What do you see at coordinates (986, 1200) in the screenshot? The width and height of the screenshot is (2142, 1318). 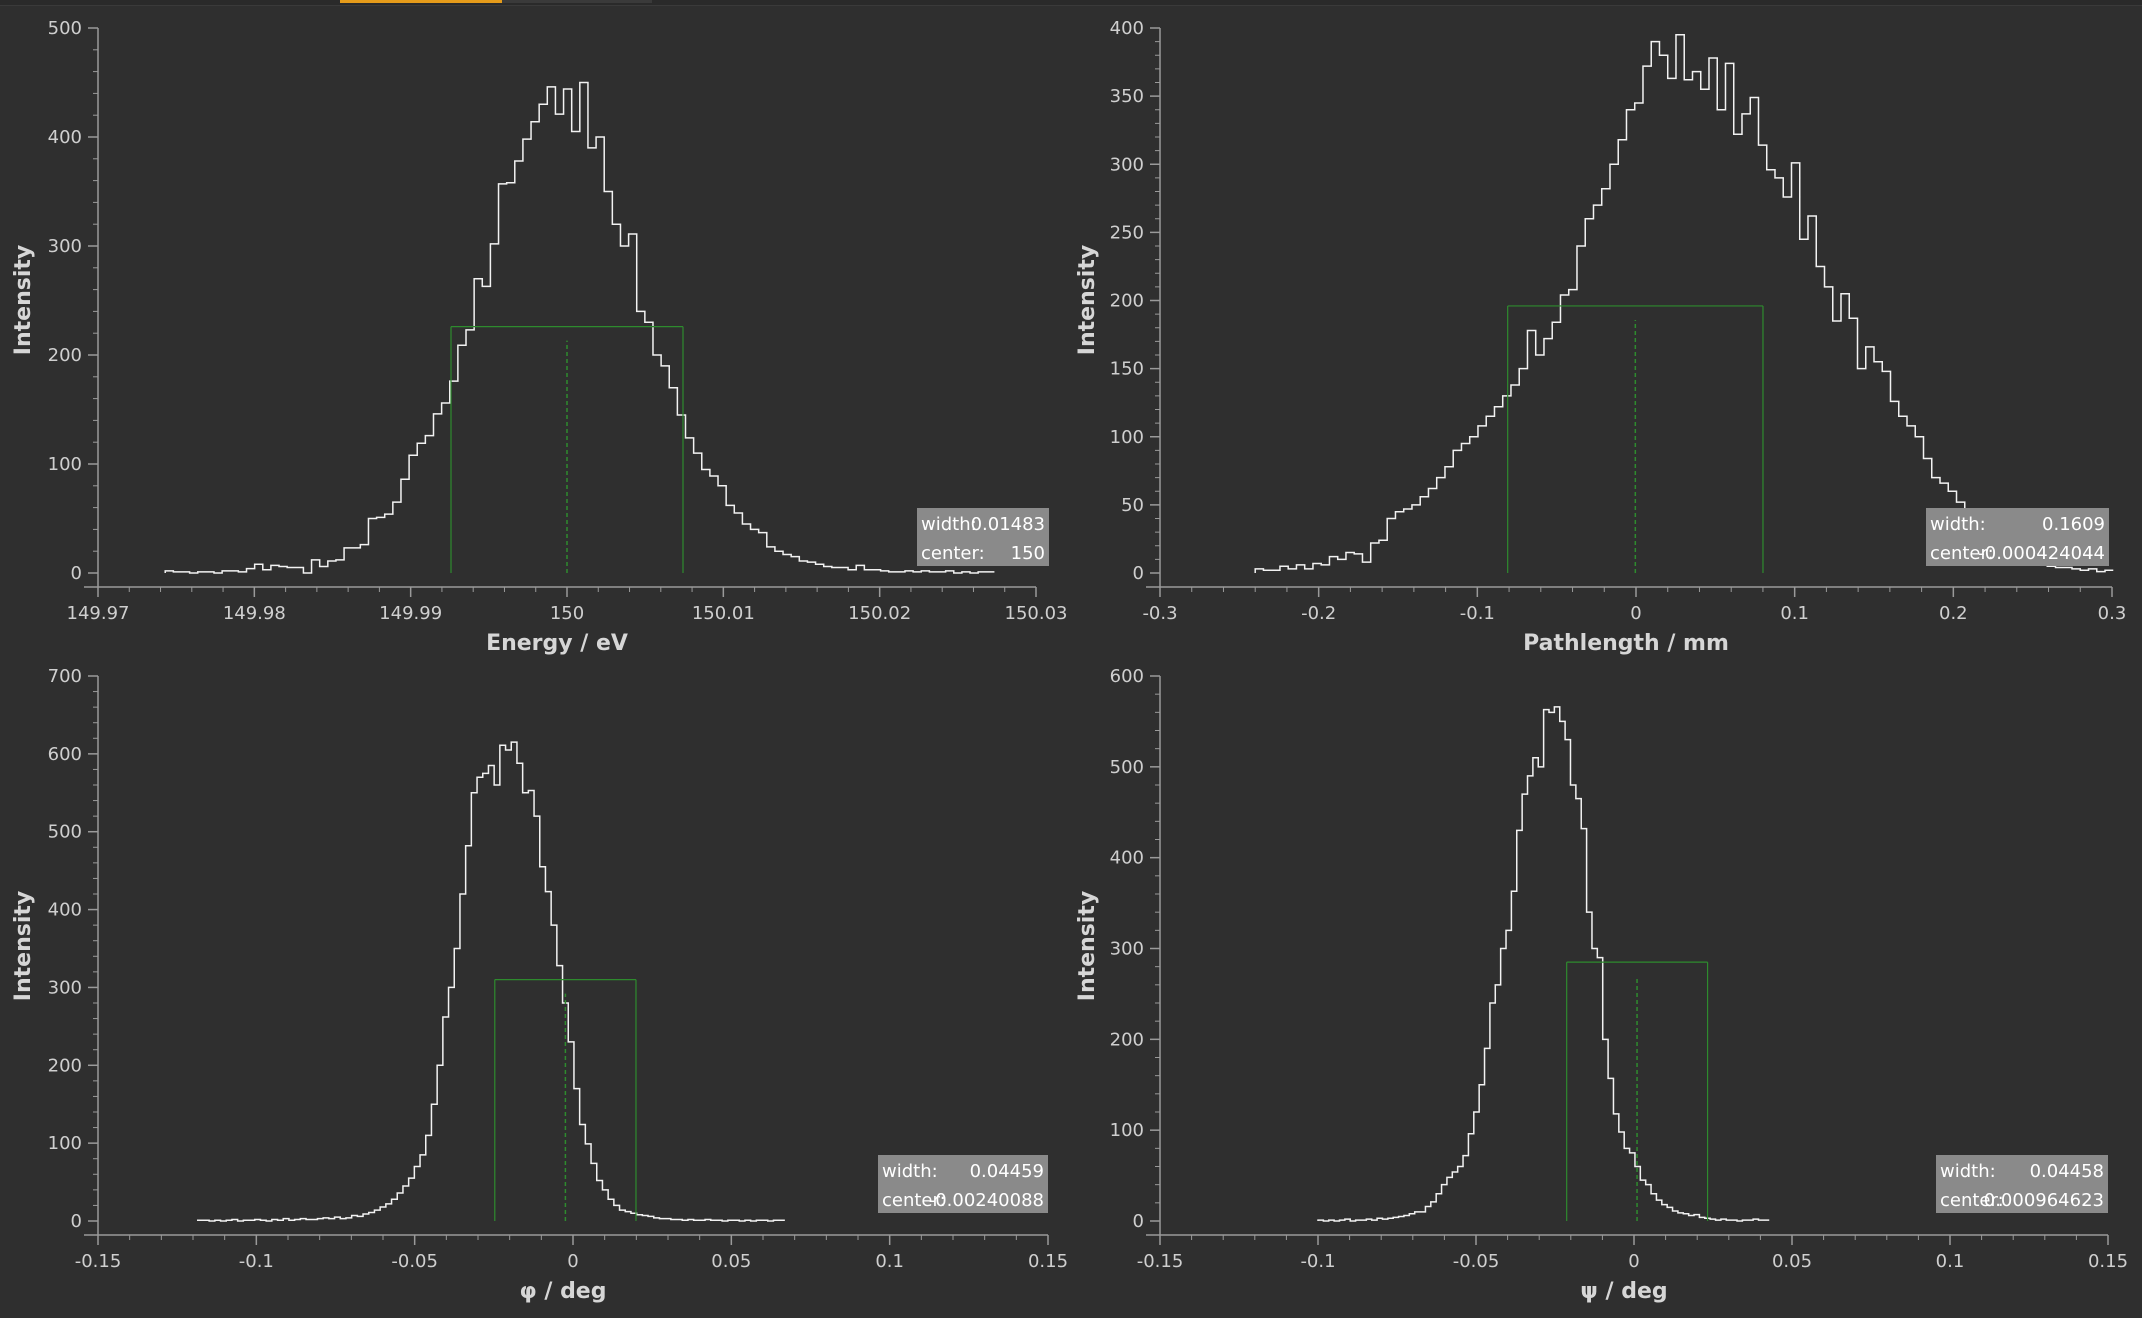 I see `center-value: -0.00240088` at bounding box center [986, 1200].